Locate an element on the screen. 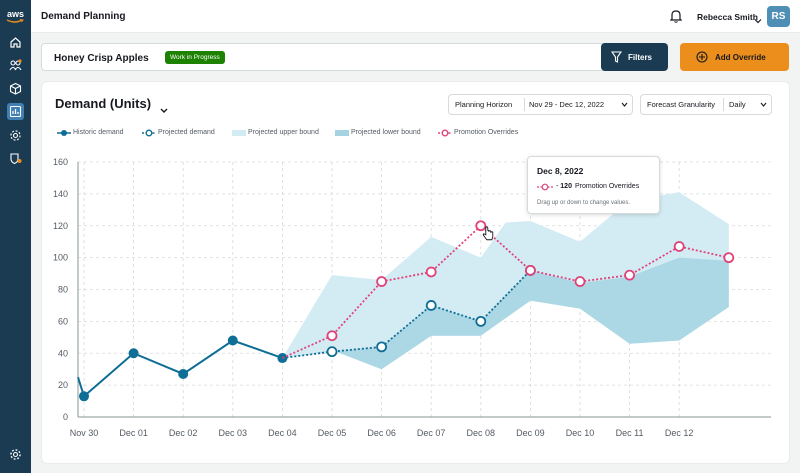 The height and width of the screenshot is (473, 800). y-tick-label: 120 is located at coordinates (60, 226).